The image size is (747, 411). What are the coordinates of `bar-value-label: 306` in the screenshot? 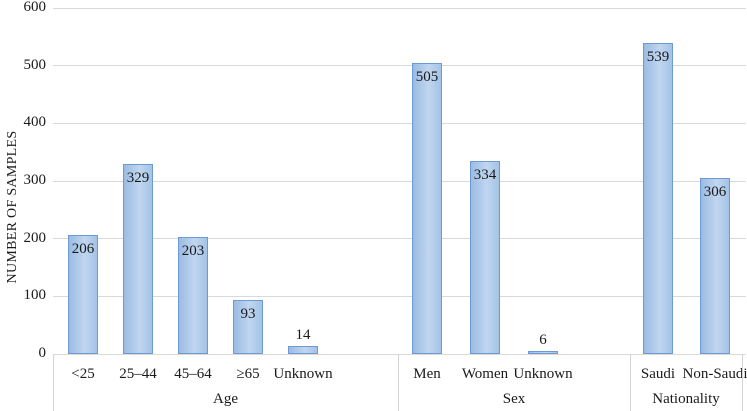 It's located at (715, 191).